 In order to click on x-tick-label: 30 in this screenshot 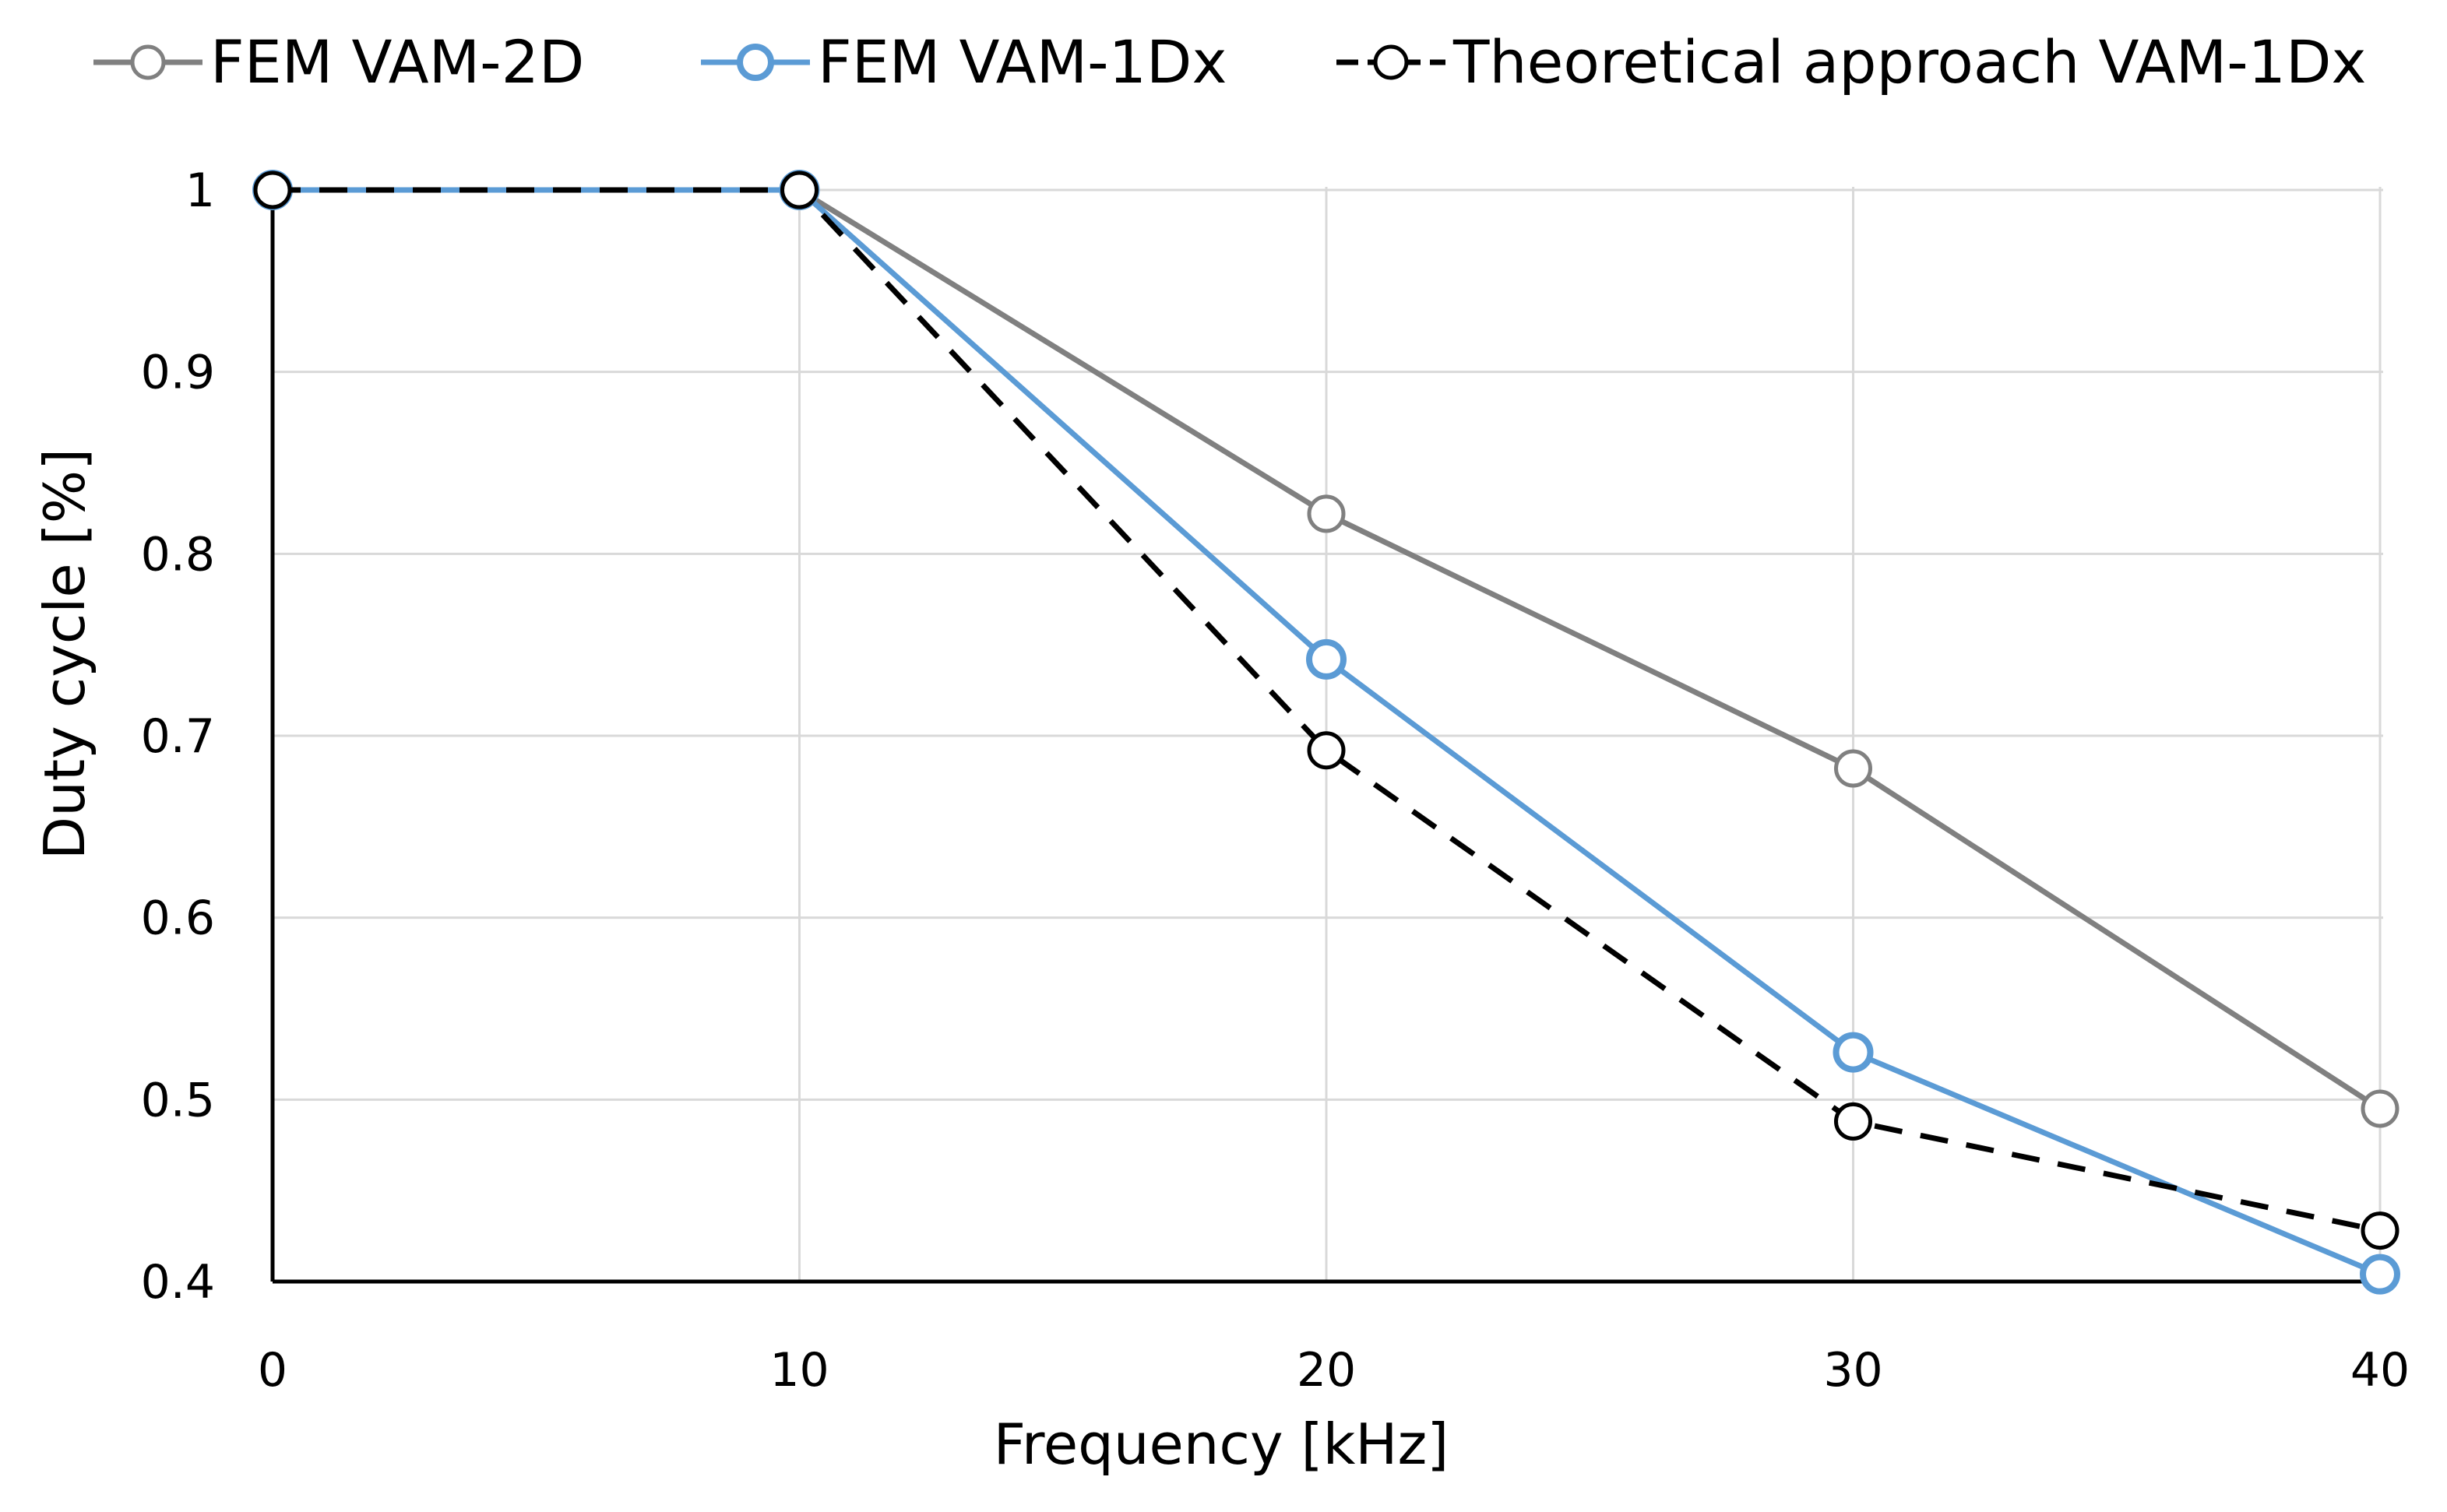, I will do `click(1852, 1370)`.